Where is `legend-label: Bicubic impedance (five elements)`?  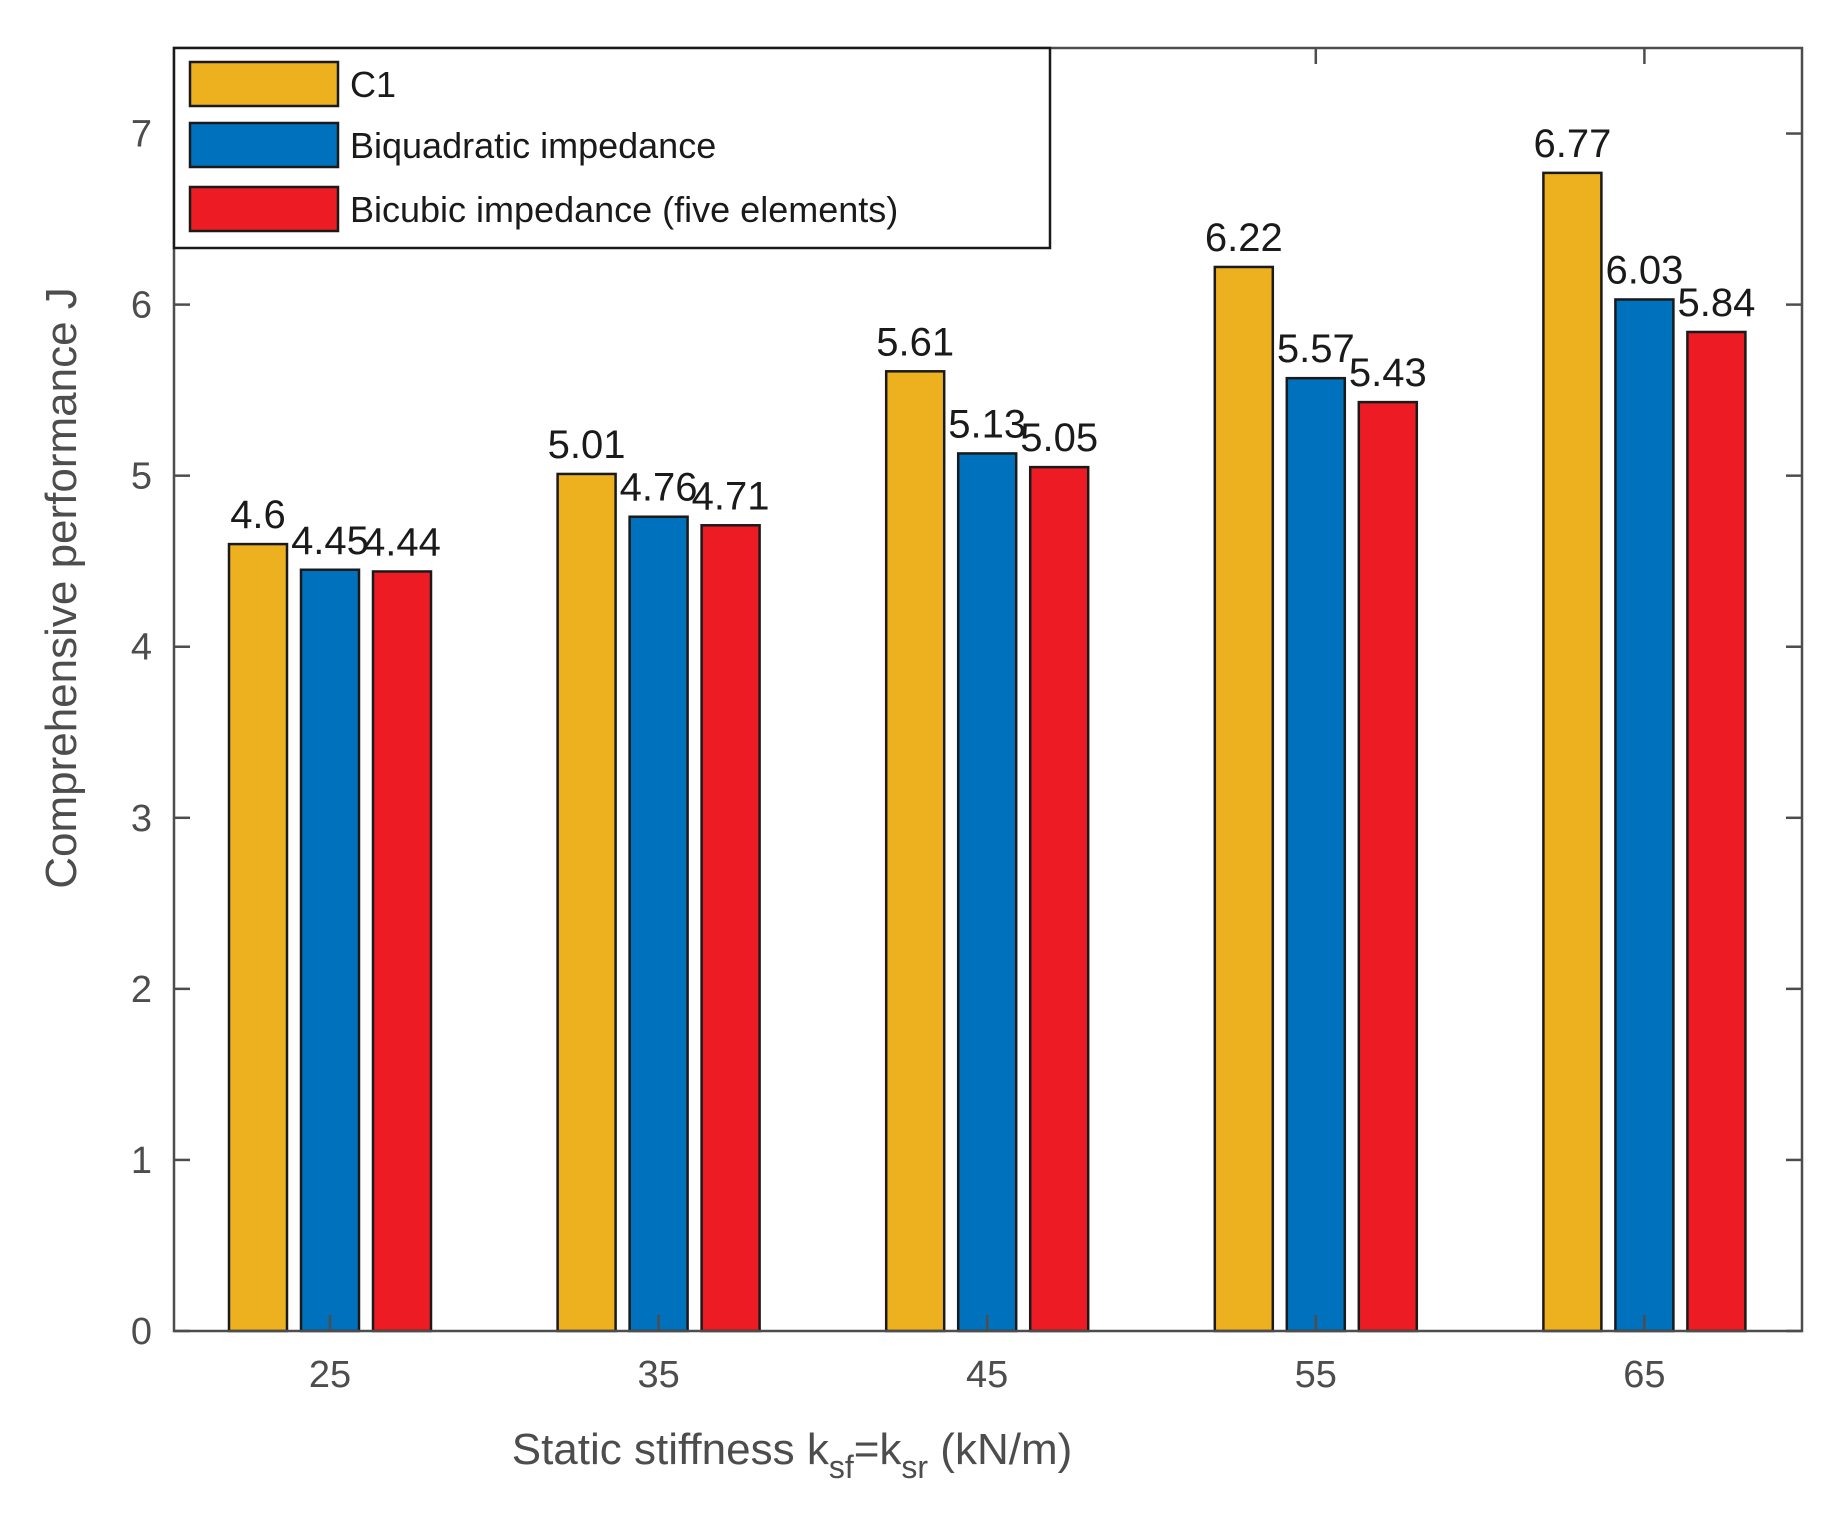 legend-label: Bicubic impedance (five elements) is located at coordinates (624, 209).